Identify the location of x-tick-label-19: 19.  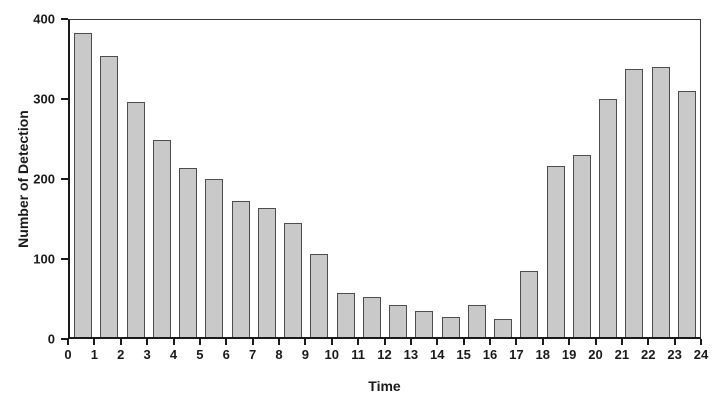
(569, 354).